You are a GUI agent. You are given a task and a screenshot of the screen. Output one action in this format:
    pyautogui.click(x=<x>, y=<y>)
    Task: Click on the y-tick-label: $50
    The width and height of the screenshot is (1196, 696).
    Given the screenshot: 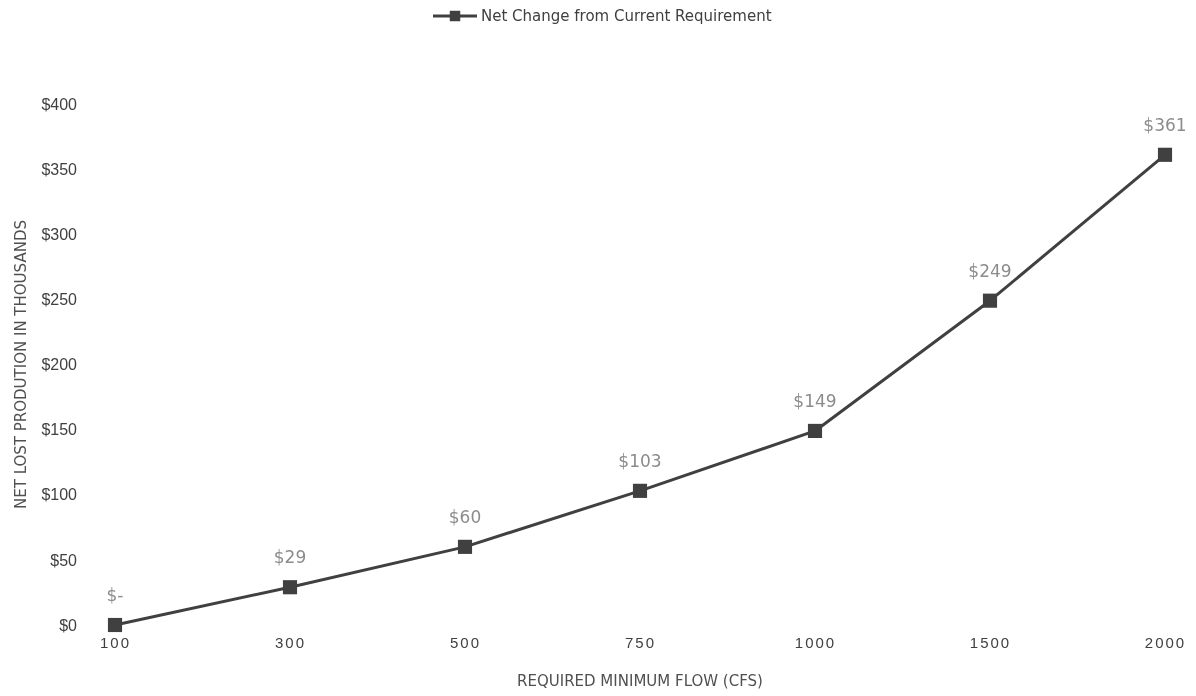 What is the action you would take?
    pyautogui.click(x=64, y=560)
    